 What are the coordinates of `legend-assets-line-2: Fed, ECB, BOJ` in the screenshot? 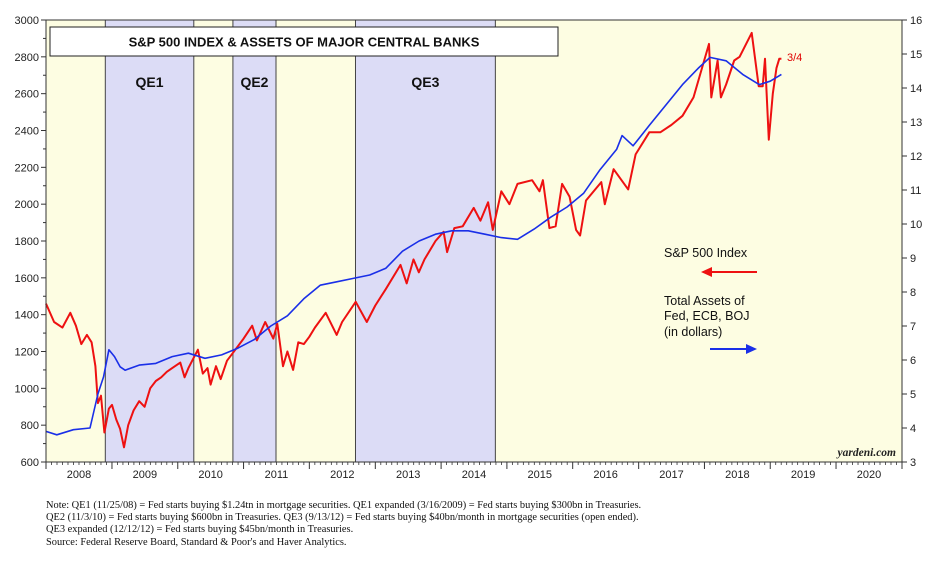 It's located at (706, 316).